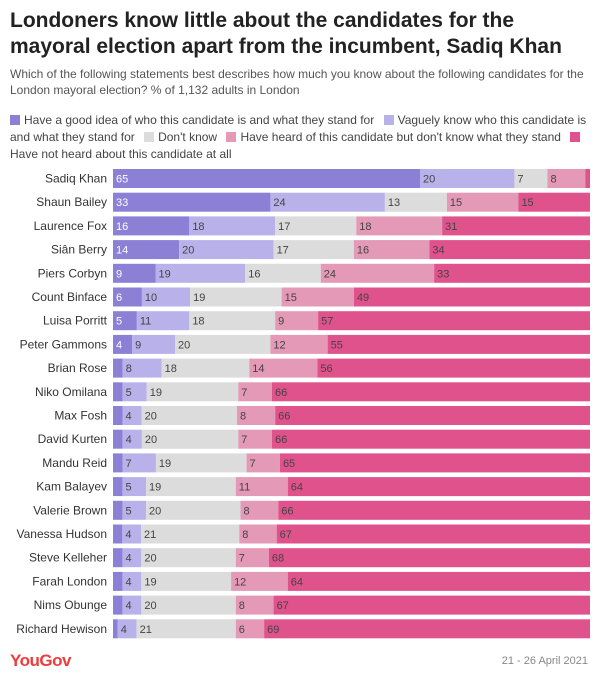 Image resolution: width=600 pixels, height=680 pixels. I want to click on data-label-brian-rose-vaguely: 8, so click(129, 369).